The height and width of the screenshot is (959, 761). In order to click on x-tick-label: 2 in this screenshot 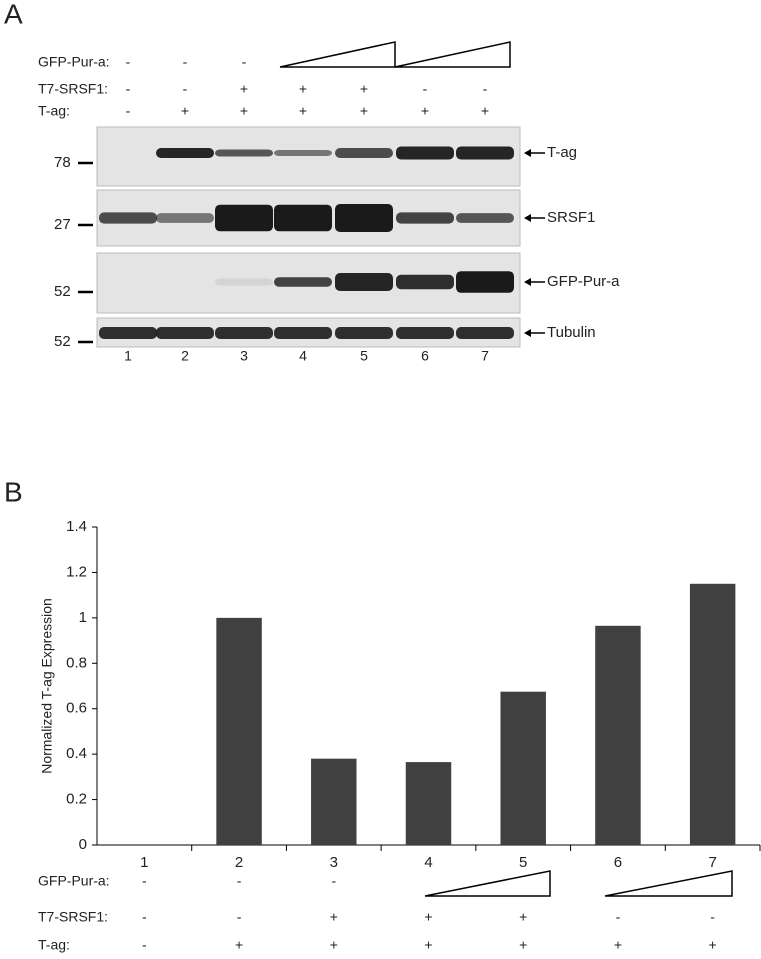, I will do `click(239, 862)`.